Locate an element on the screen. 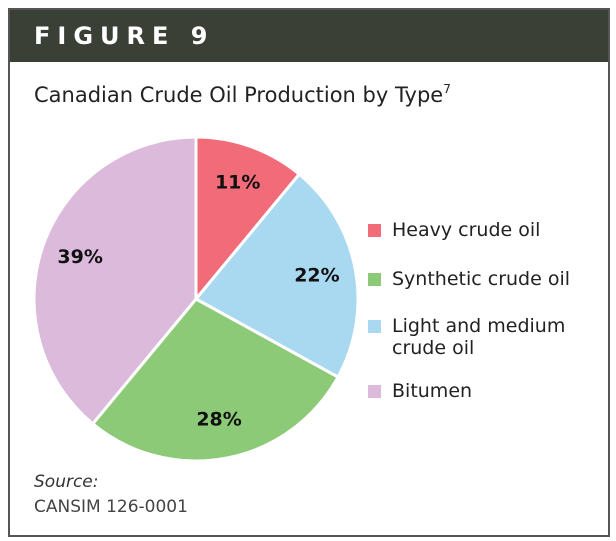  legend-label: Light and medium crude oil is located at coordinates (479, 337).